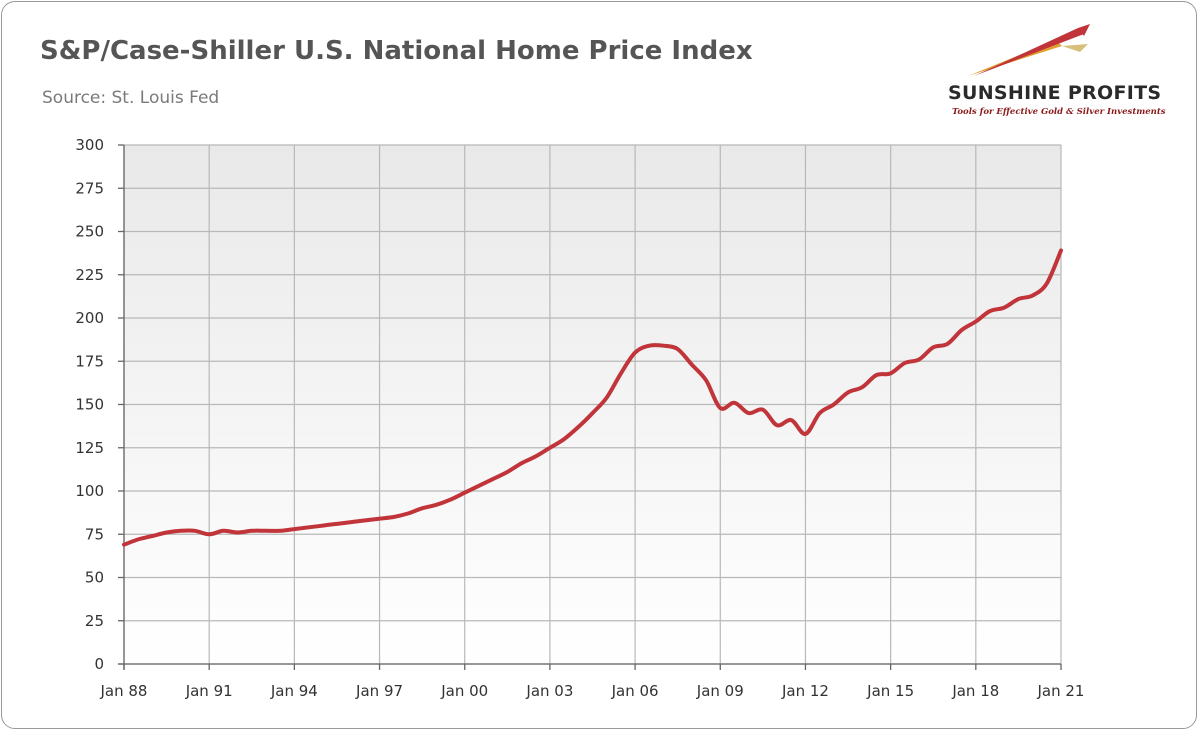 This screenshot has width=1200, height=732. I want to click on y-axis-ticks: 0 25 50 75 100 125 150 175 200 225 250 275 300, so click(99, 404).